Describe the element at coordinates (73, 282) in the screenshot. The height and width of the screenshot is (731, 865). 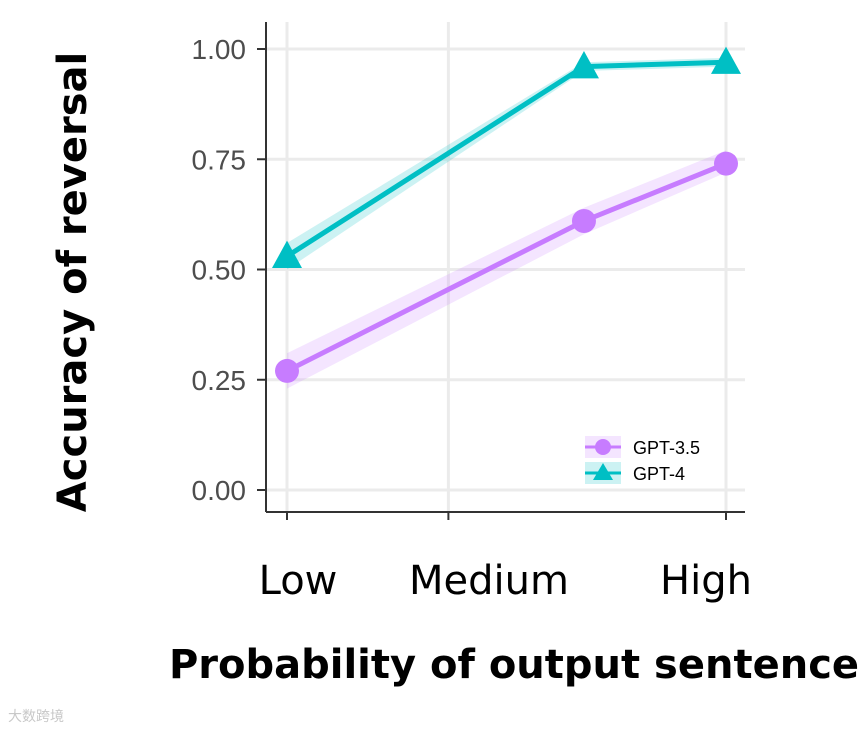
I see `y-axis-title: Accuracy of reversal` at that location.